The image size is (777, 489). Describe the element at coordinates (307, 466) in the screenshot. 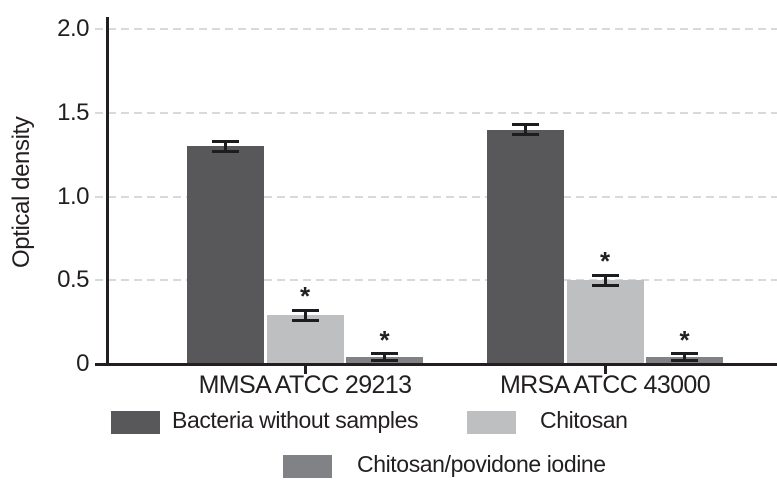

I see `legend-swatch-chitosan-povidone-iodine` at that location.